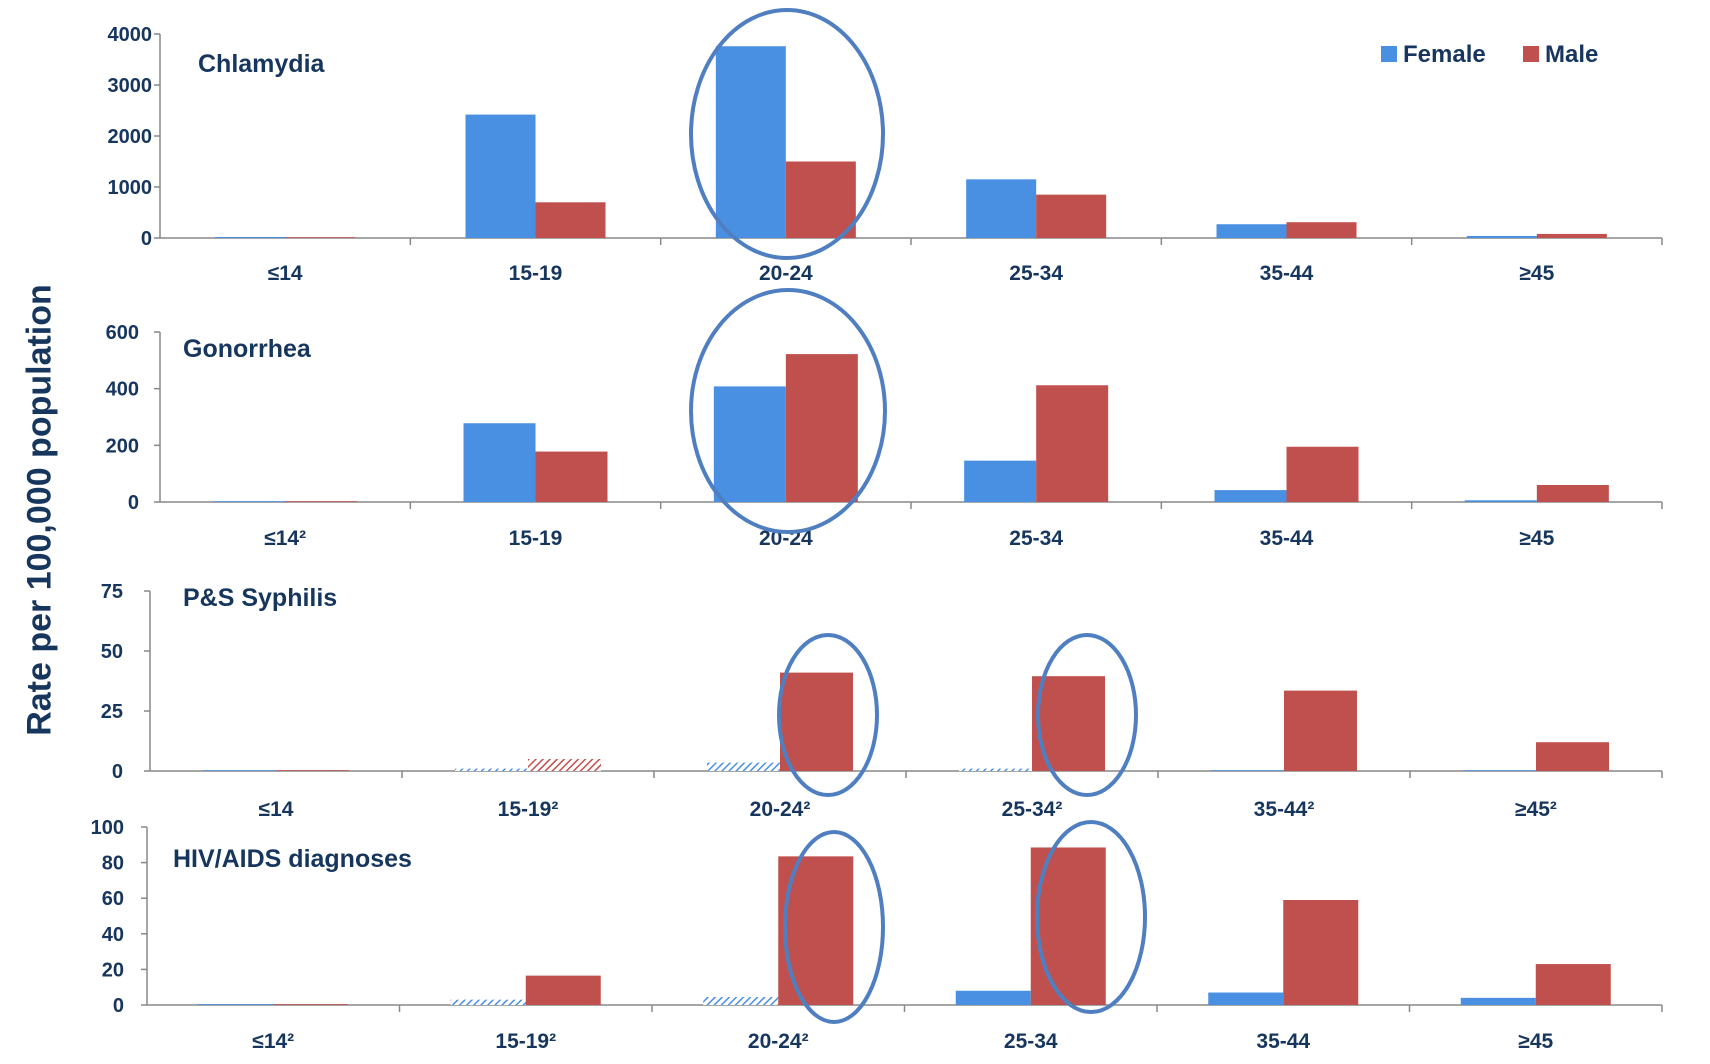 The image size is (1710, 1064). I want to click on y-tick-label: 600, so click(122, 333).